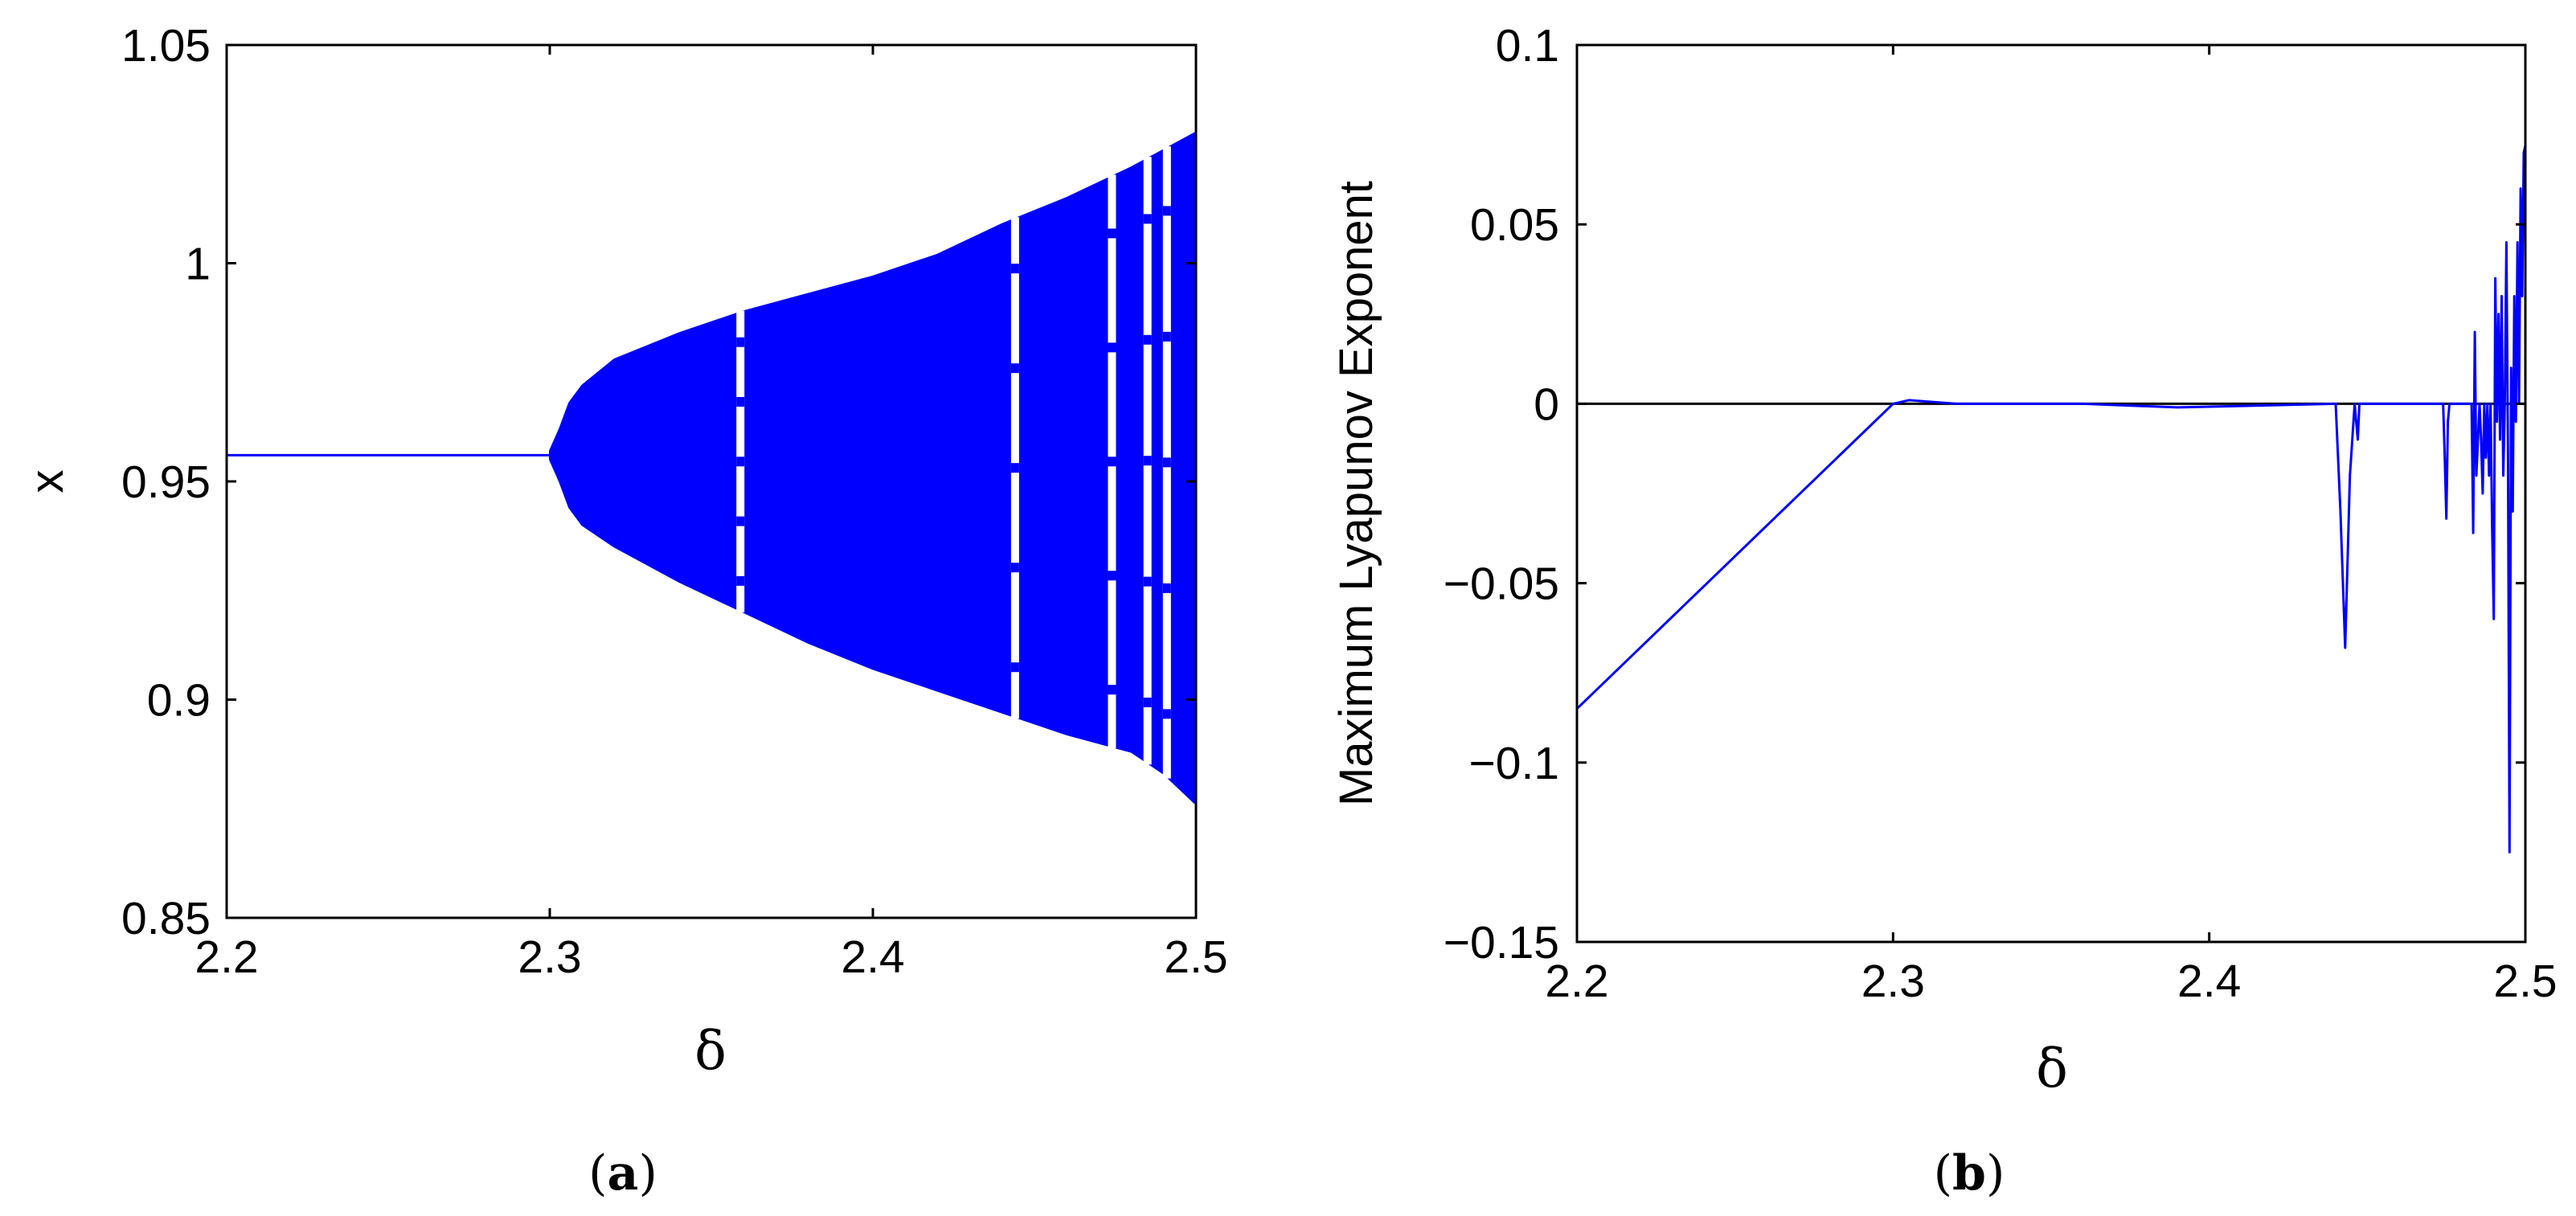  I want to click on panel-a-y-tick-label: 0.95, so click(166, 483).